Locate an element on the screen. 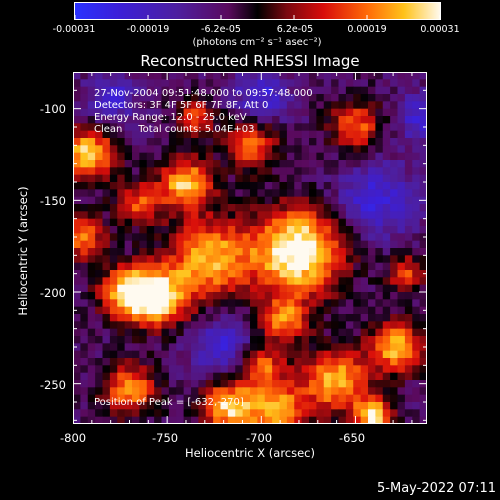 This screenshot has height=500, width=500. date-stamp: 5-May-2022 07:11 is located at coordinates (436, 488).